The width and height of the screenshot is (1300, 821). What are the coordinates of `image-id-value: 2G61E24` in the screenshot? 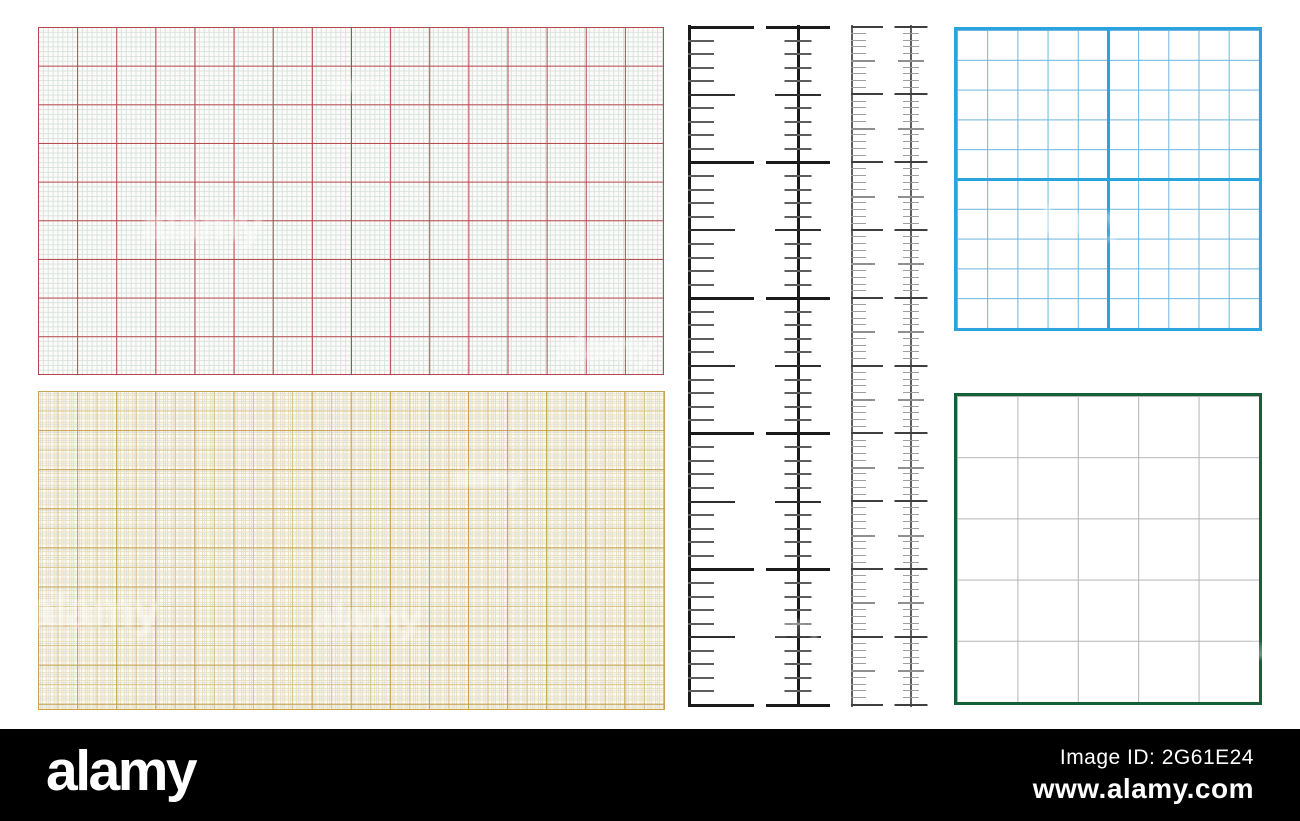 It's located at (1207, 757).